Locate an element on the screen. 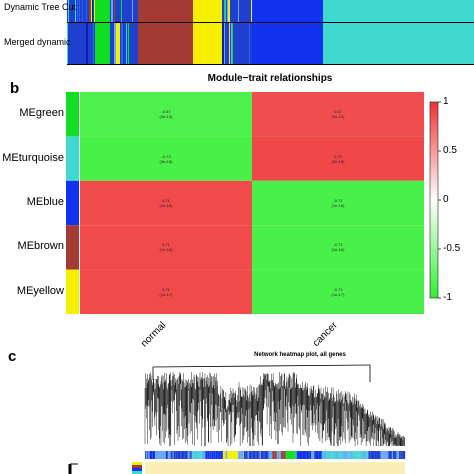  network-heatmap-title: Network heatmap plot, all genes is located at coordinates (300, 355).